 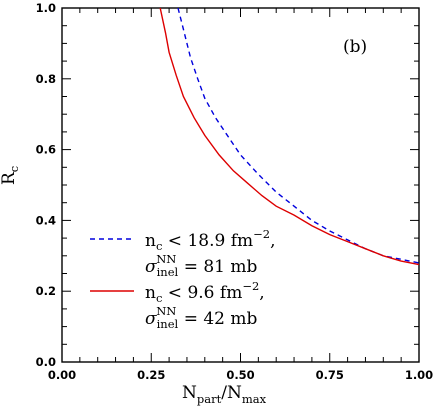 What do you see at coordinates (46, 291) in the screenshot?
I see `y-tick-label: 0.2` at bounding box center [46, 291].